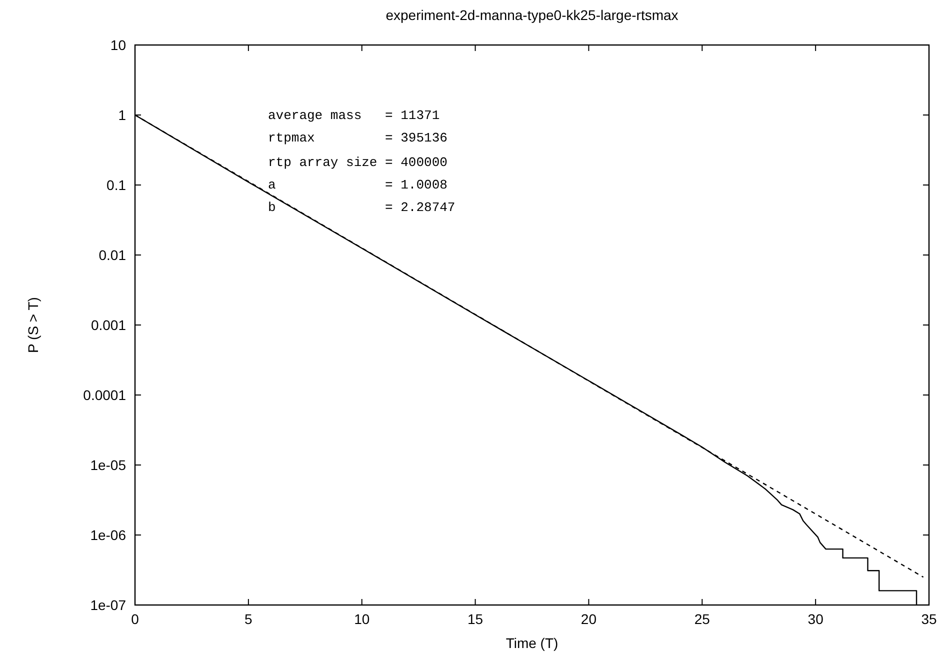 The image size is (948, 669). Describe the element at coordinates (112, 255) in the screenshot. I see `y-tick-label: 0.01` at that location.